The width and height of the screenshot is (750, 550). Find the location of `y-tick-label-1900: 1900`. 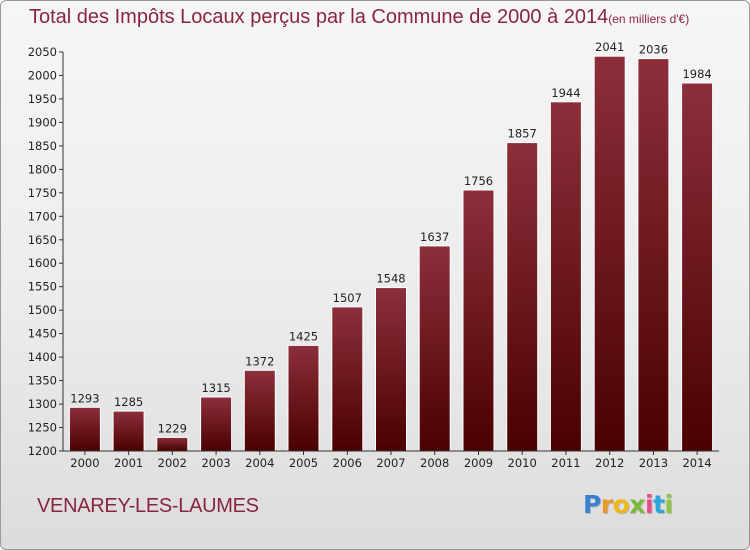

y-tick-label-1900: 1900 is located at coordinates (42, 122).